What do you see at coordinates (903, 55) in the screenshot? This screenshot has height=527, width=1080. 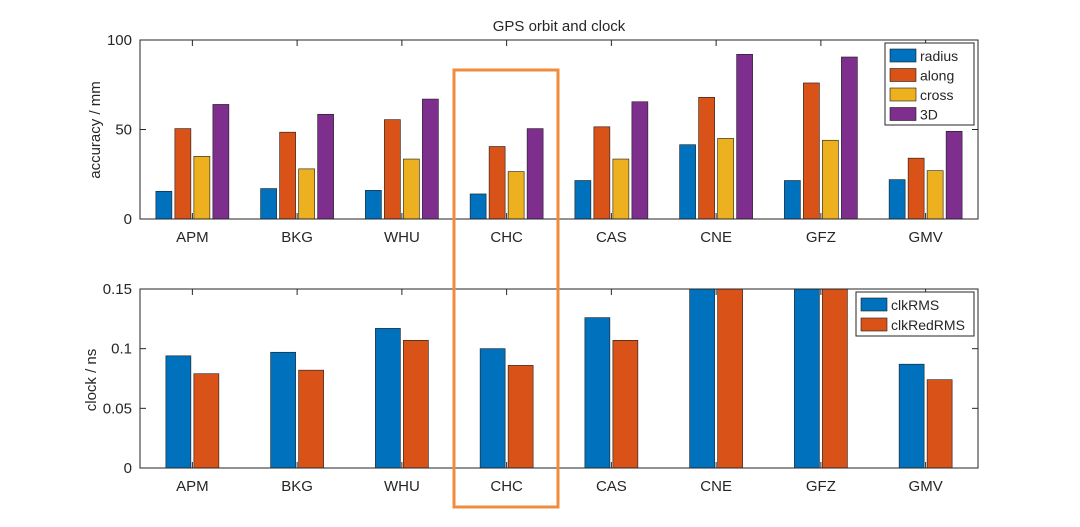 I see `legend-swatch-radius` at bounding box center [903, 55].